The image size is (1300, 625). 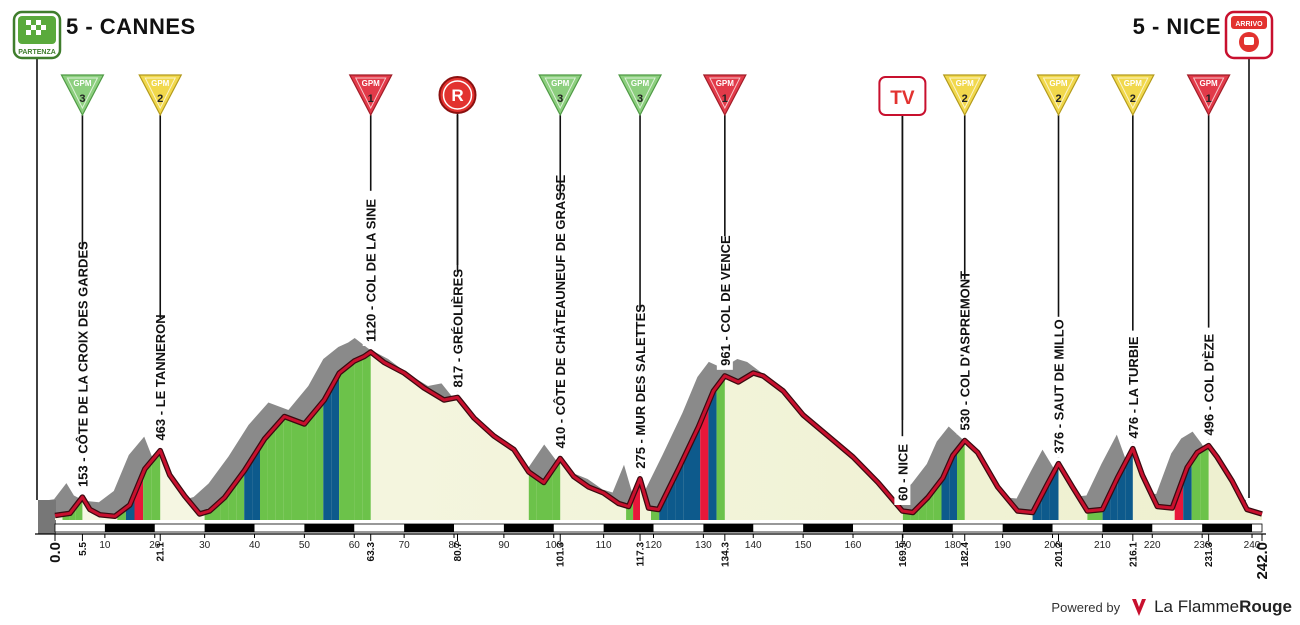 What do you see at coordinates (1249, 24) in the screenshot?
I see `finish-badge-text: ARRIVO` at bounding box center [1249, 24].